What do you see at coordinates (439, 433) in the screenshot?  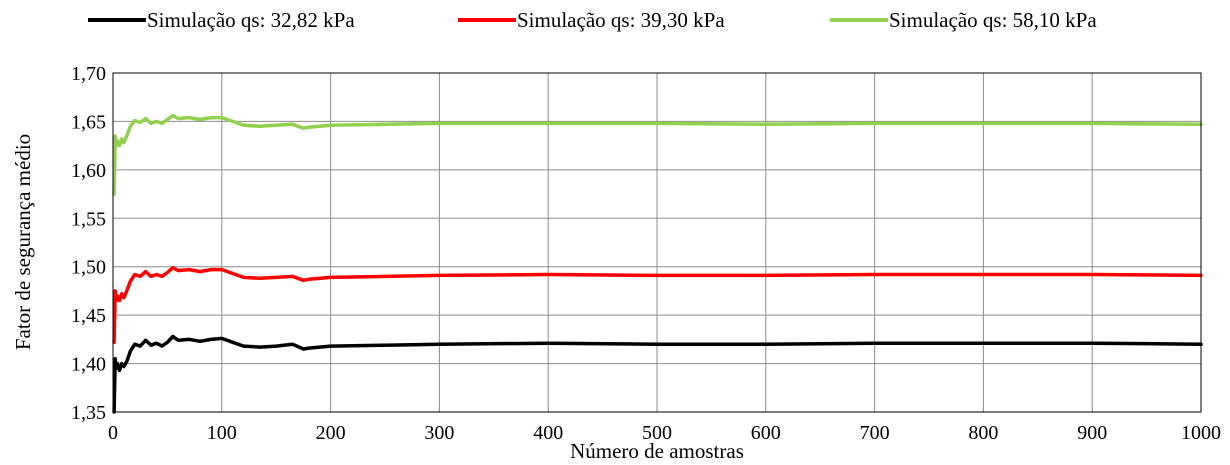 I see `x-tick-label: 300` at bounding box center [439, 433].